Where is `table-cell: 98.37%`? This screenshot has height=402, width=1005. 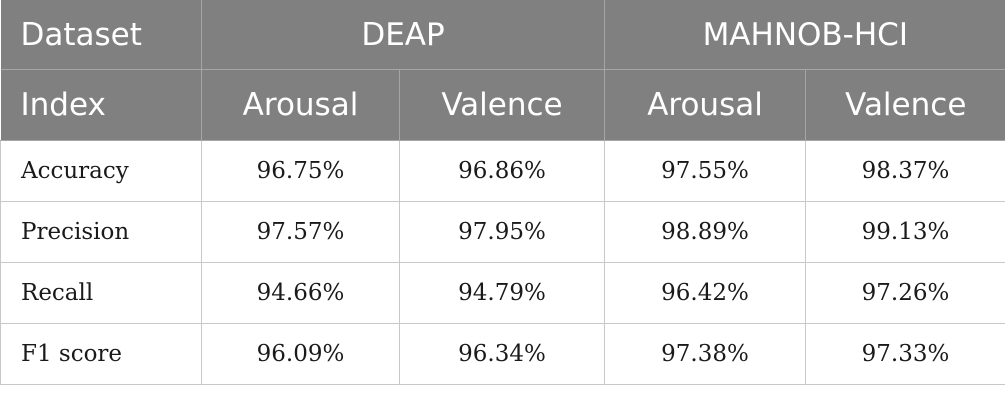 table-cell: 98.37% is located at coordinates (905, 171).